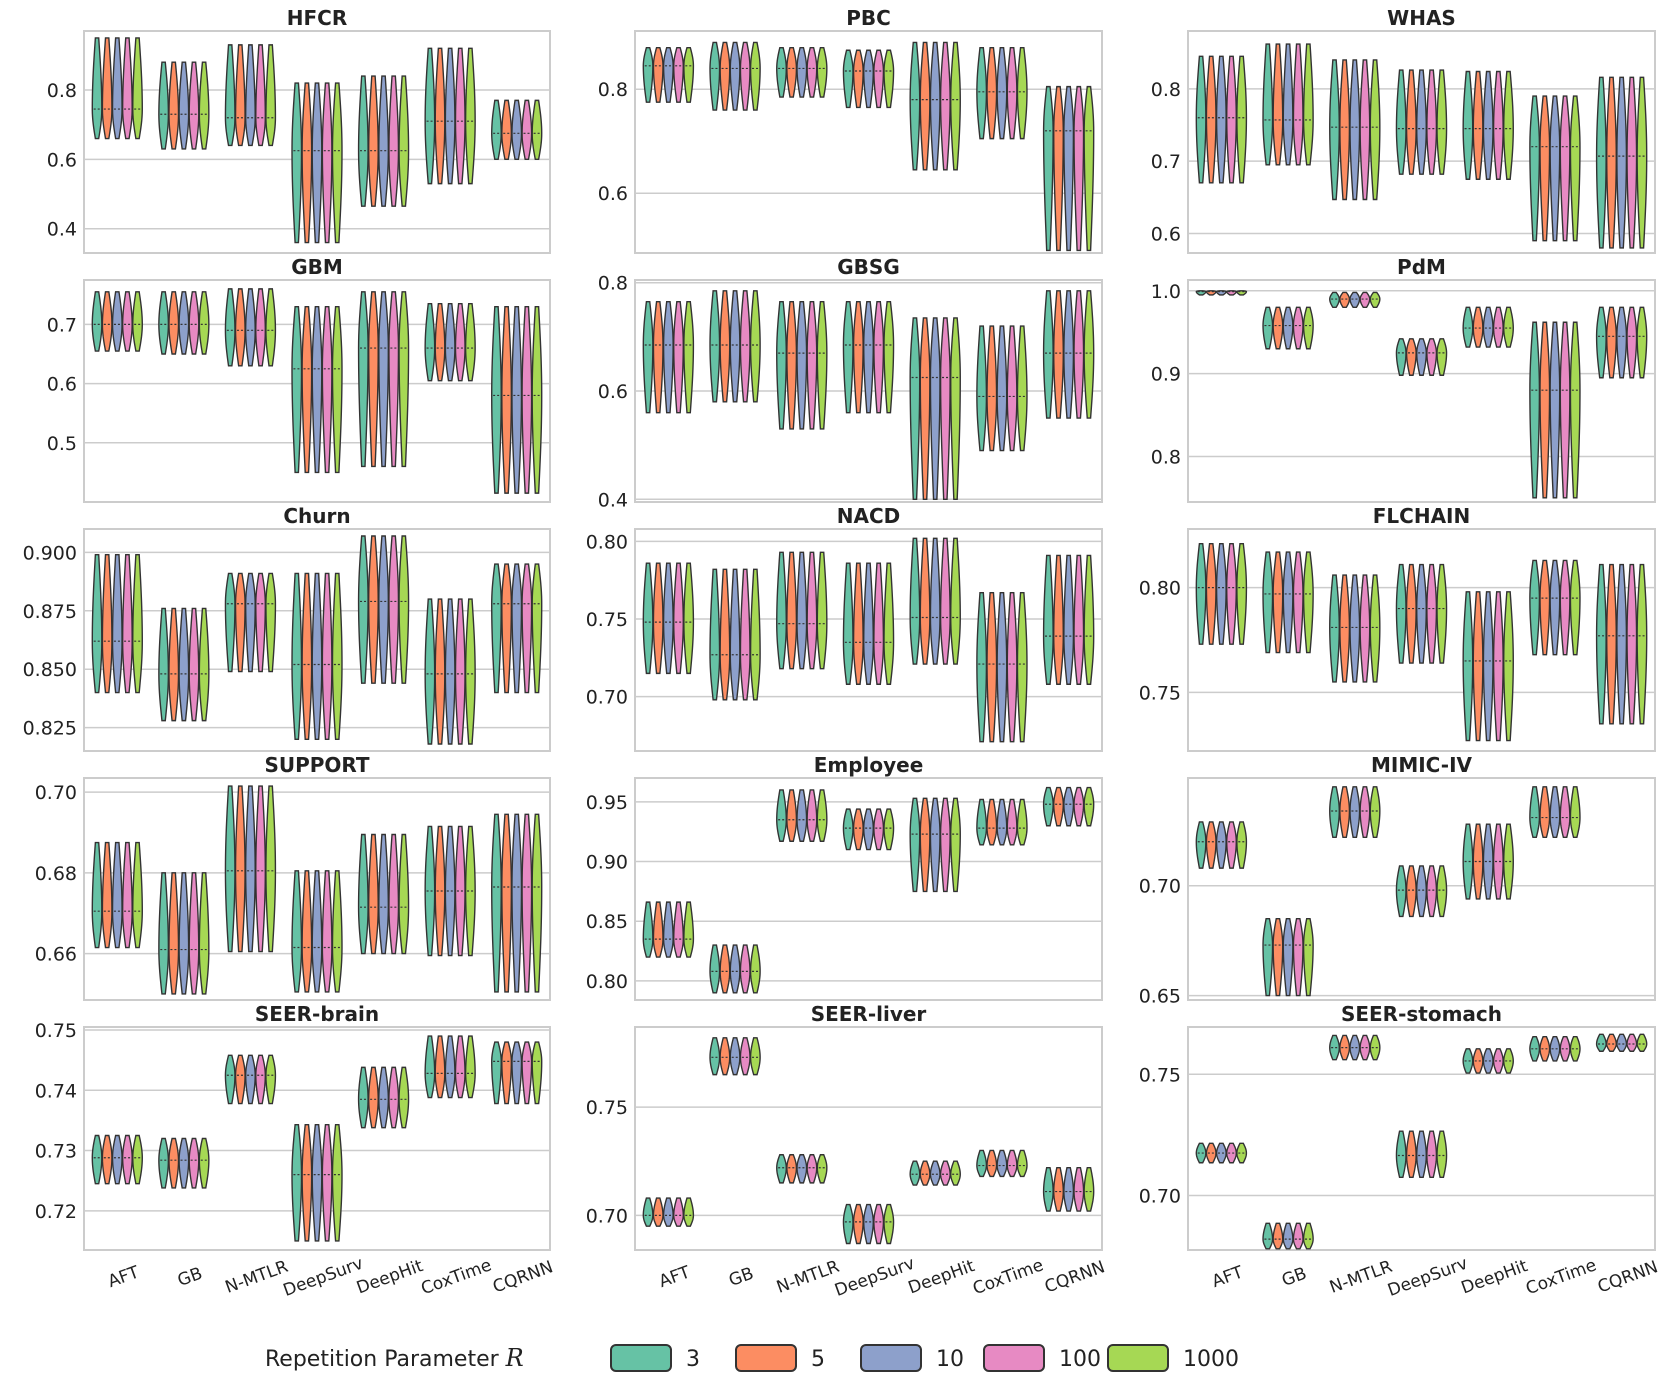 The height and width of the screenshot is (1389, 1661). What do you see at coordinates (745, 346) in the screenshot?
I see `violin-gb-r100` at bounding box center [745, 346].